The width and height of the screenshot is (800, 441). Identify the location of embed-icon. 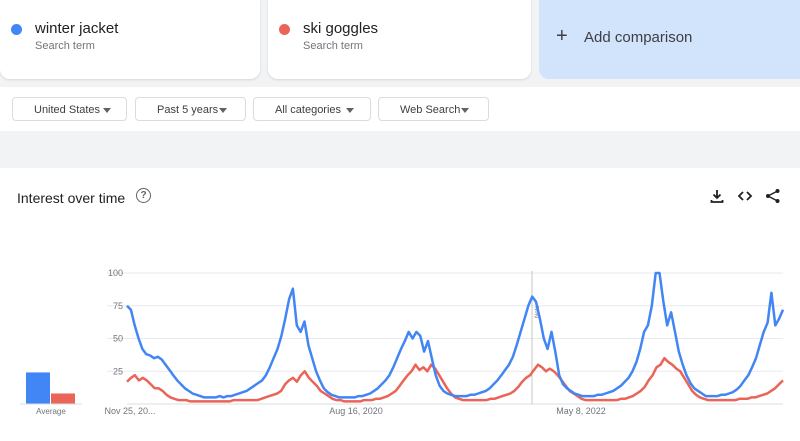
(745, 196).